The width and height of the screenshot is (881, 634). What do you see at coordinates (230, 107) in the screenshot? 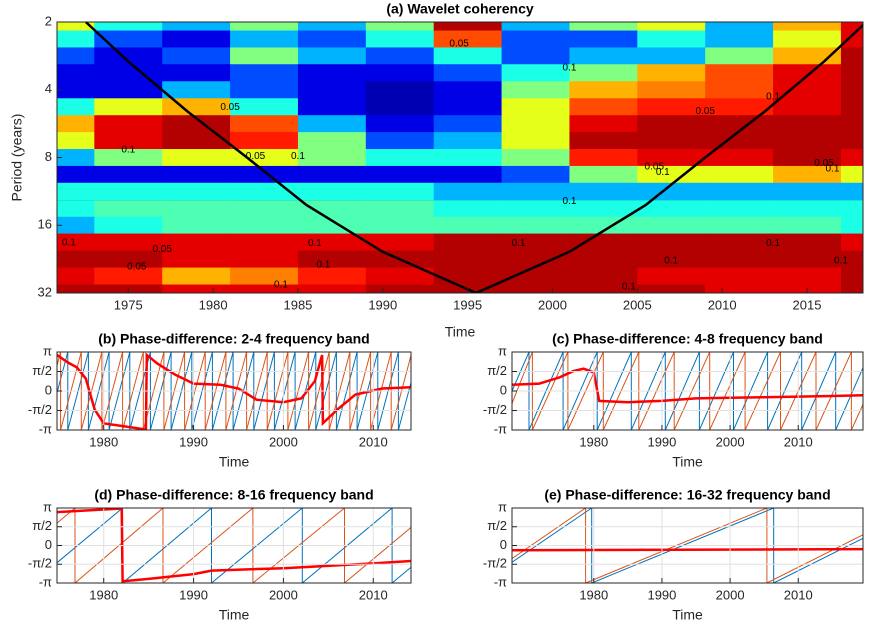
I see `contour-label: 0.05` at bounding box center [230, 107].